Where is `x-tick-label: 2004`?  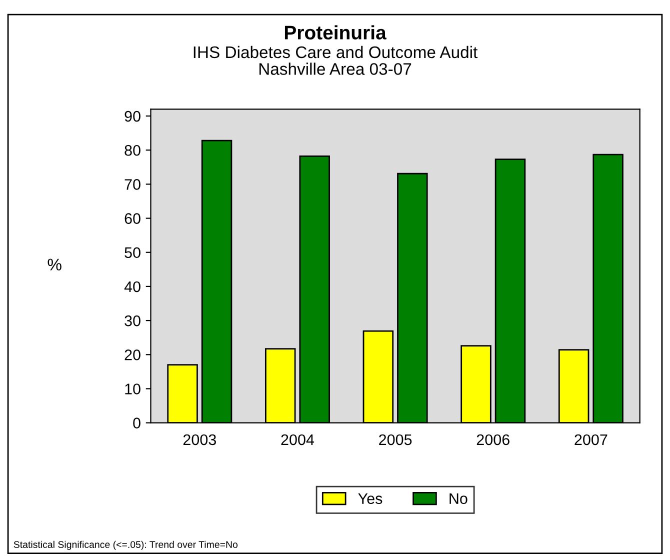 x-tick-label: 2004 is located at coordinates (297, 440).